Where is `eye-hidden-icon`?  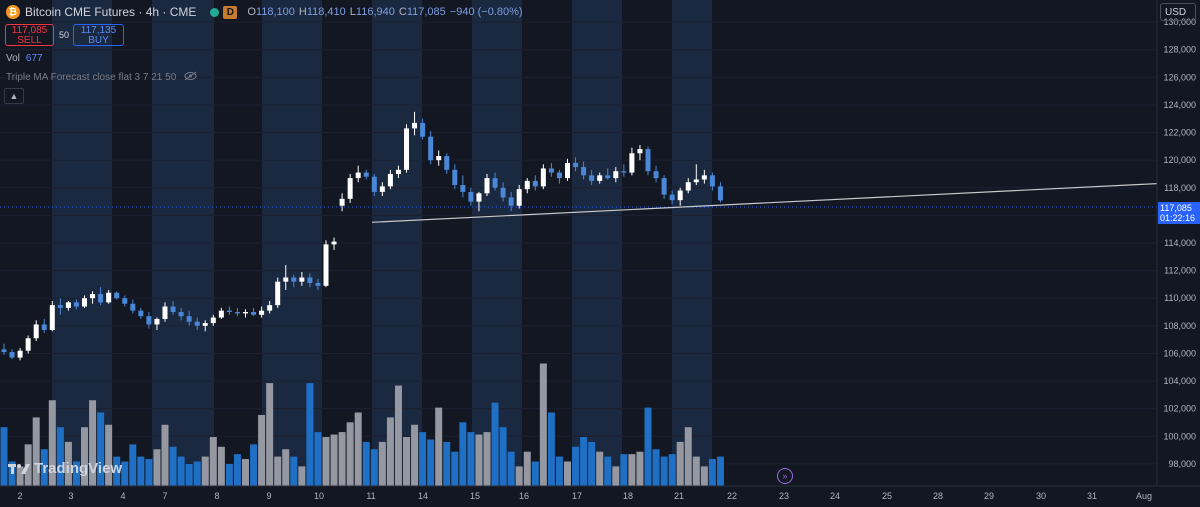
eye-hidden-icon is located at coordinates (190, 77).